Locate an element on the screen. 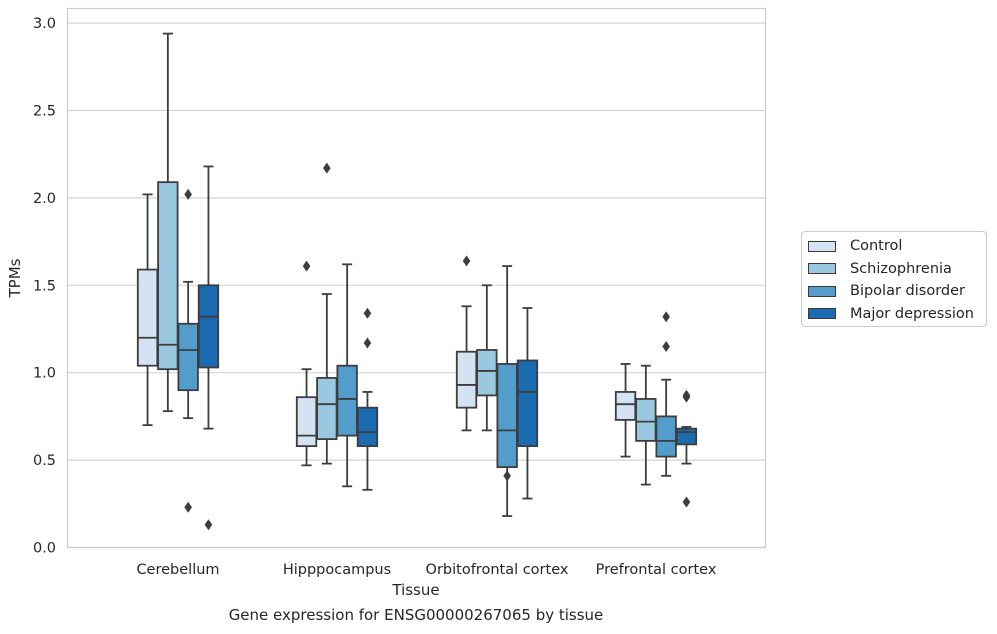 This screenshot has width=997, height=634. x-axis-label: Tissue is located at coordinates (415, 590).